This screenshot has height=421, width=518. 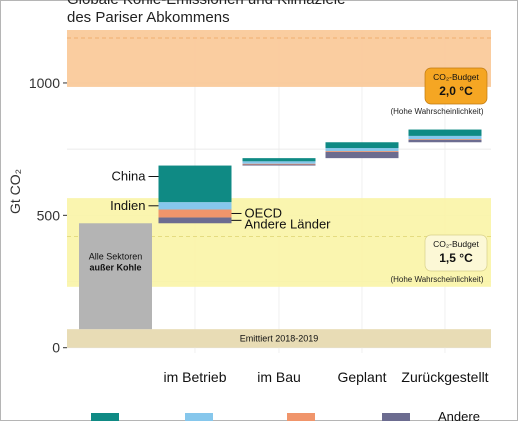 I want to click on annotation-andere-laender: Andere Länder, so click(x=288, y=223).